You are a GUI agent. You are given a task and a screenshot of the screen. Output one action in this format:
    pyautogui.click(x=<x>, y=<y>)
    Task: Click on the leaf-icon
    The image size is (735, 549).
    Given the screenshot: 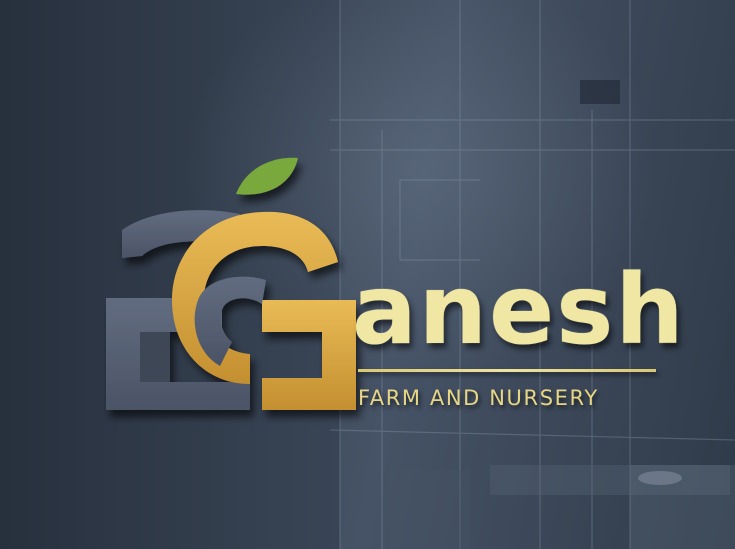 What is the action you would take?
    pyautogui.click(x=267, y=176)
    